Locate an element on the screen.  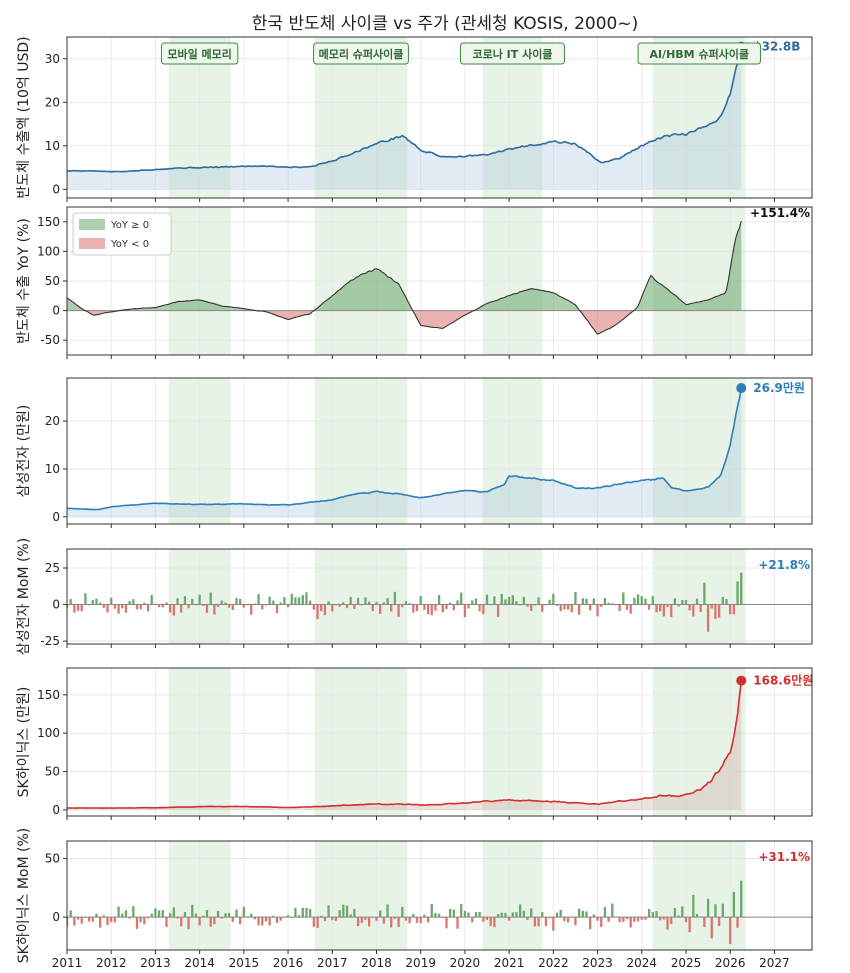
series-line is located at coordinates (405, 109).